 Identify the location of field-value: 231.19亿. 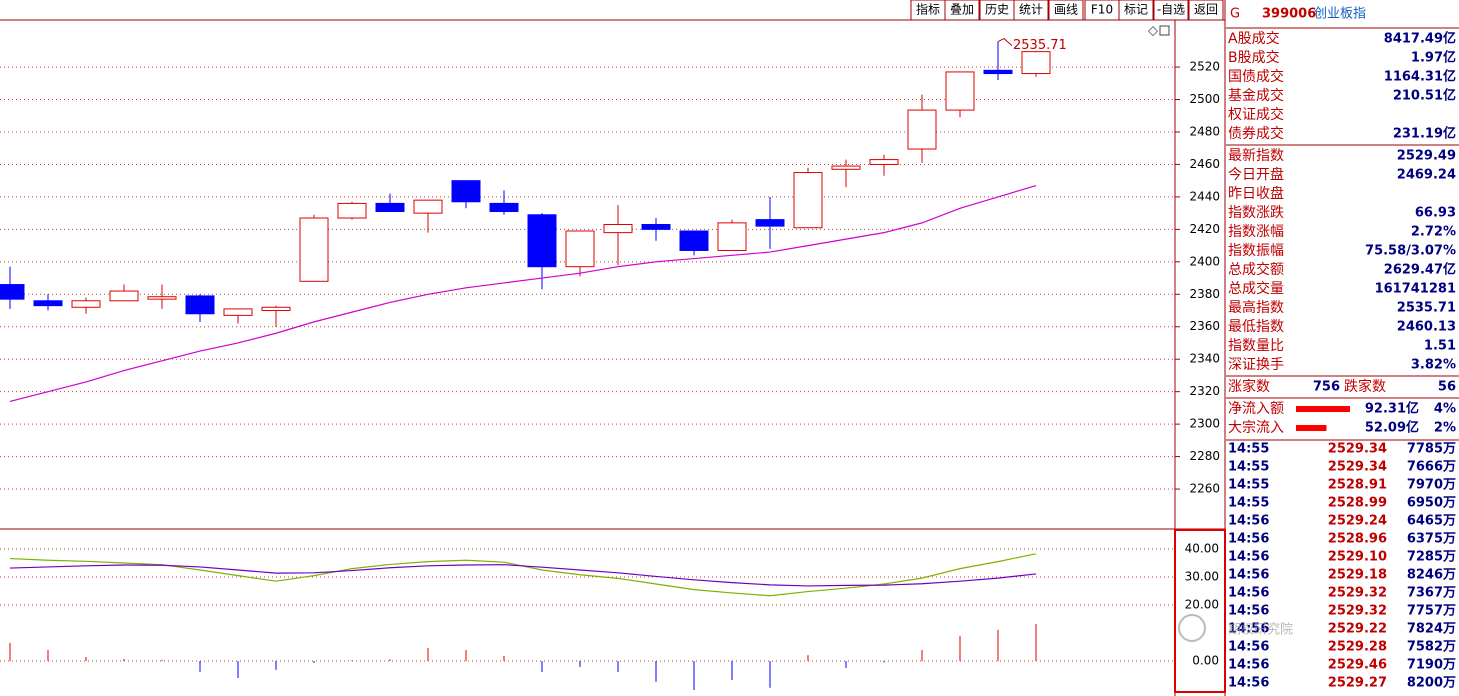
(1424, 134).